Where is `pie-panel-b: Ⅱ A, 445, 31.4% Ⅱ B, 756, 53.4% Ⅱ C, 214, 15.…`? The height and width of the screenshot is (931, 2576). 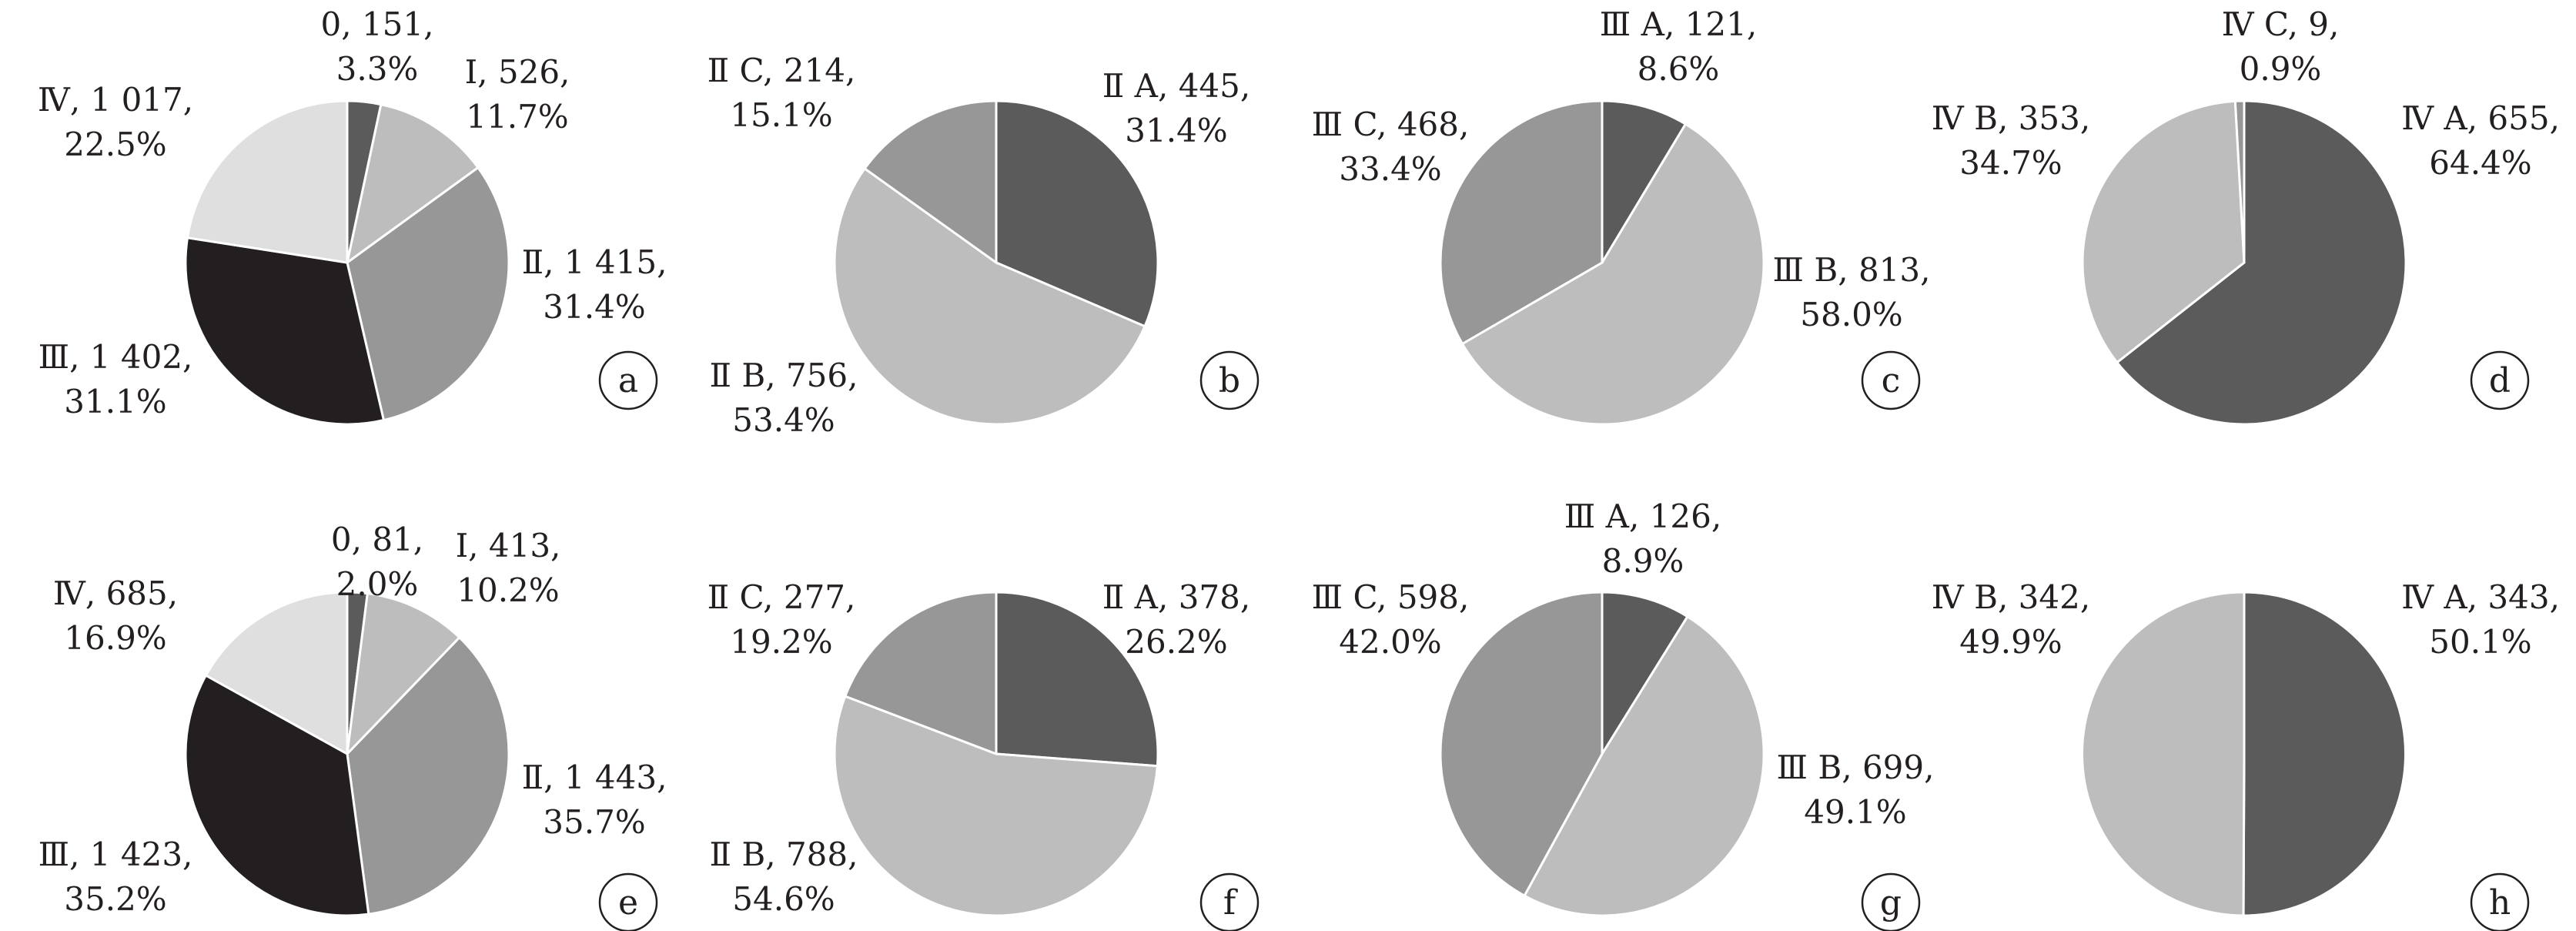 pie-panel-b: Ⅱ A, 445, 31.4% Ⅱ B, 756, 53.4% Ⅱ C, 214, 15.… is located at coordinates (984, 245).